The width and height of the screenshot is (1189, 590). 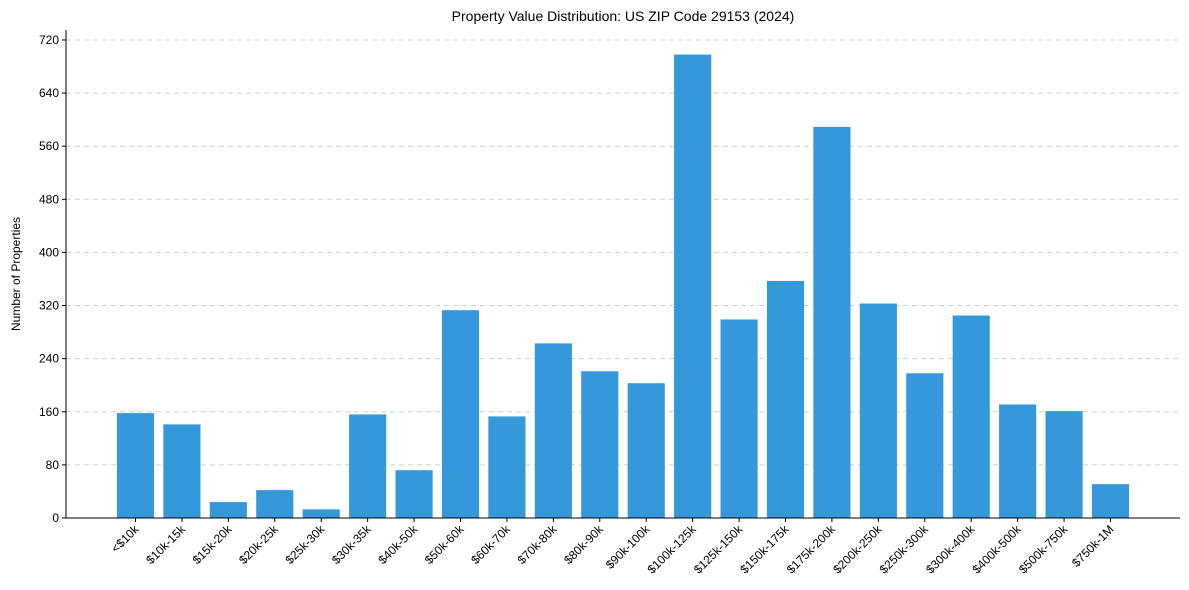 What do you see at coordinates (398, 545) in the screenshot?
I see `x-tick-label: $40k-50k` at bounding box center [398, 545].